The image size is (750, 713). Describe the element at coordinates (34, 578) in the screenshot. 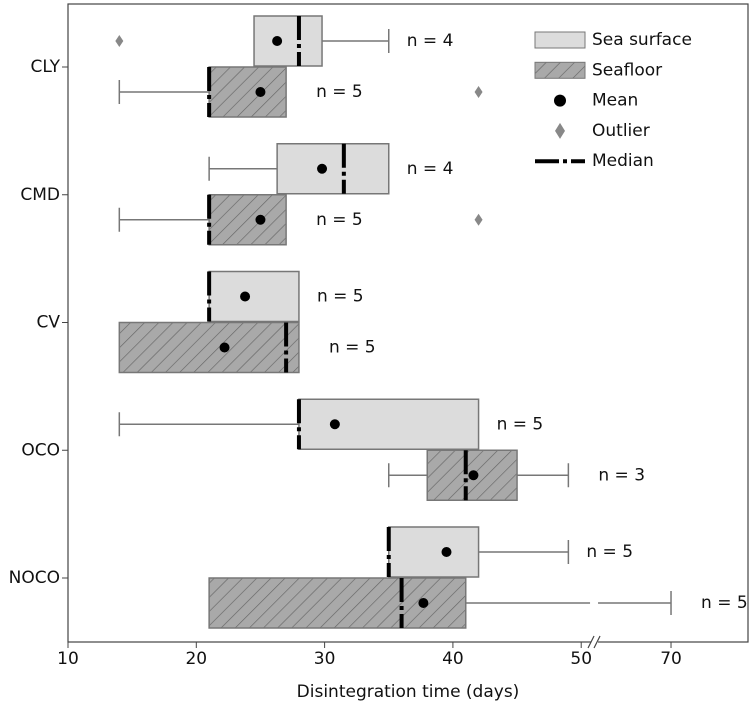

I see `y-tick-label: NOCO` at that location.